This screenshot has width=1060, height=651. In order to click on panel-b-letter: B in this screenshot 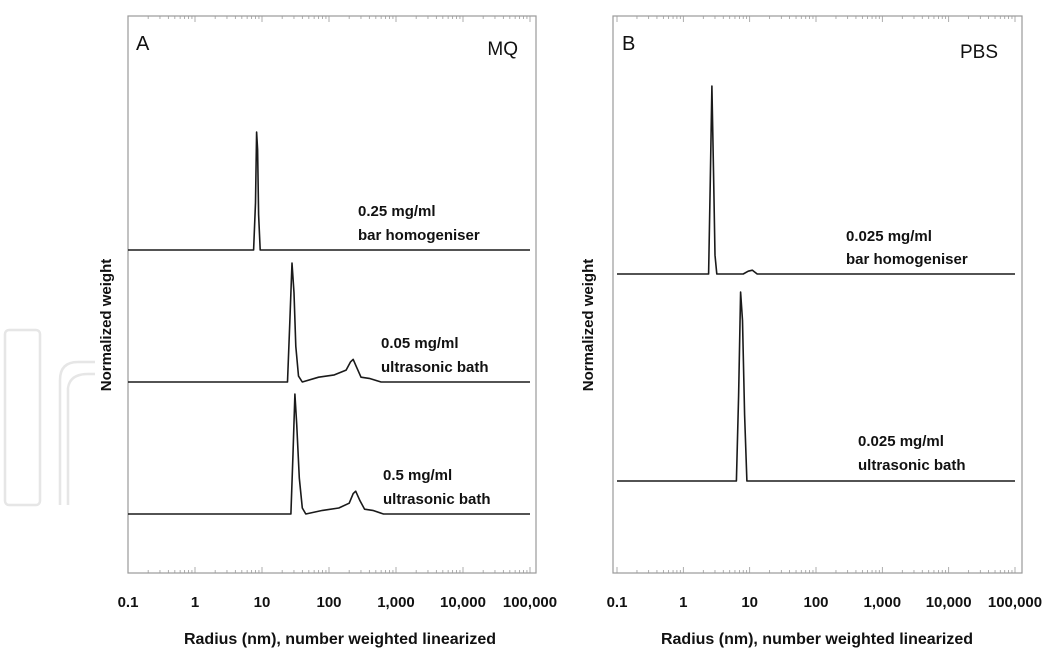, I will do `click(628, 44)`.